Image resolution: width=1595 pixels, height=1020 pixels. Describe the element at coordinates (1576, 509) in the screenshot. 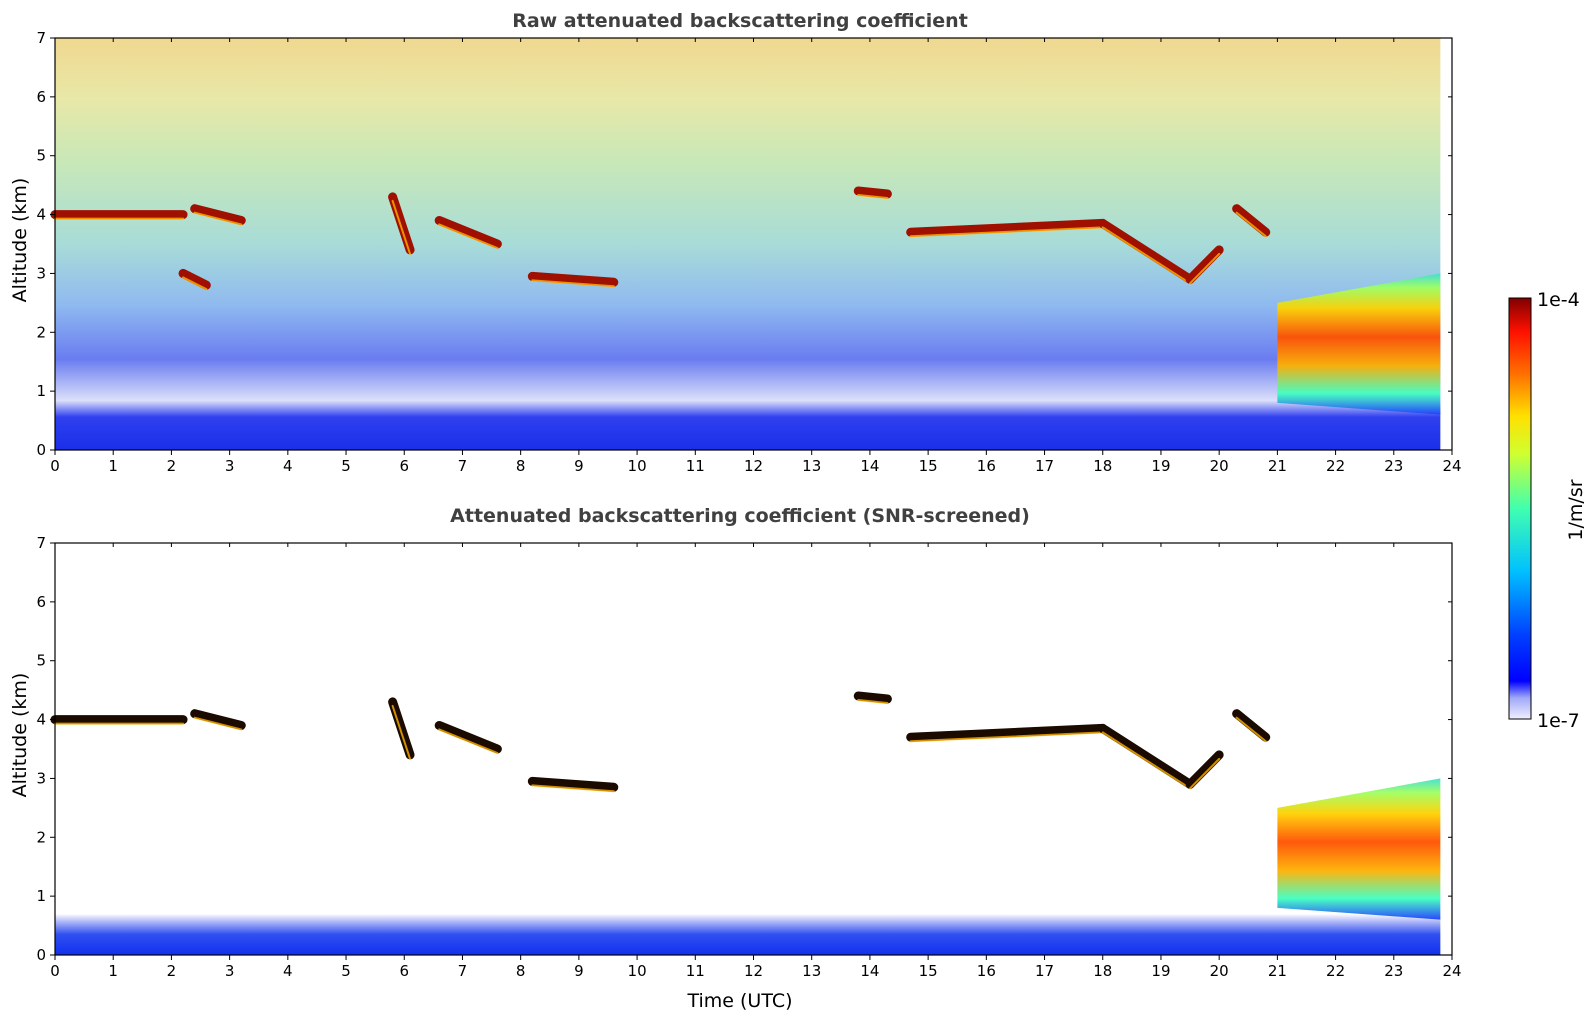

I see `colorbar-unit-label: 1/m/sr` at that location.